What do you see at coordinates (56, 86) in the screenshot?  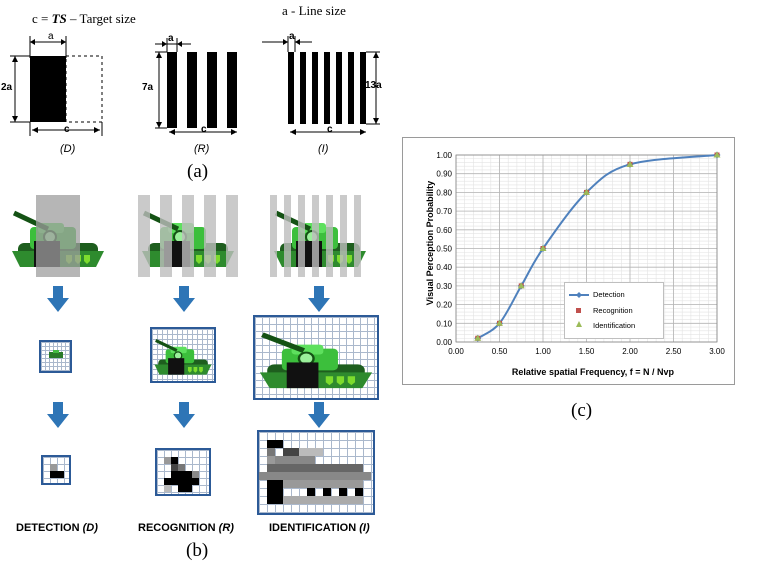 I see `bar-pattern-detection` at bounding box center [56, 86].